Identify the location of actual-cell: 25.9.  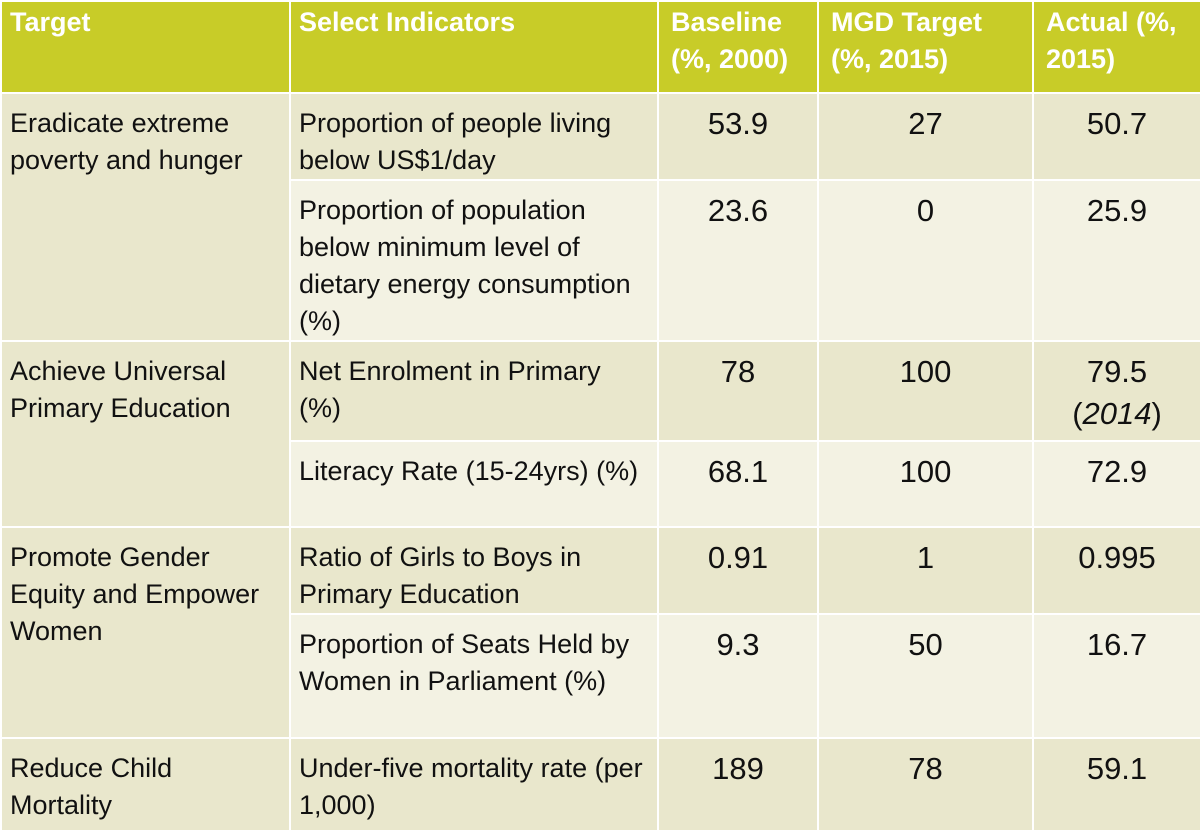
(1116, 260).